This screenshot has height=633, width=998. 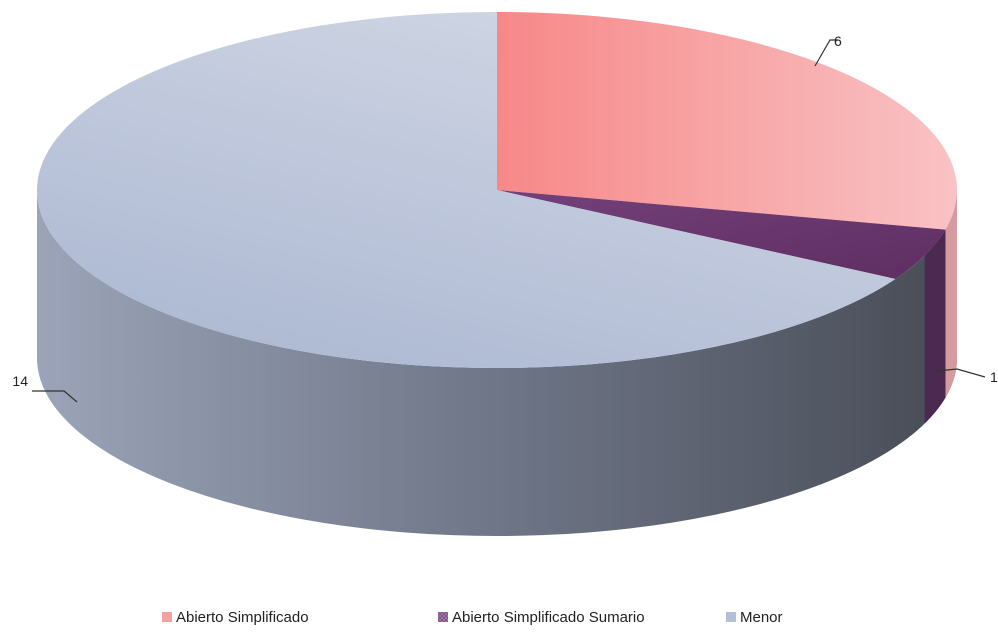 I want to click on data-label-0: 6, so click(x=838, y=41).